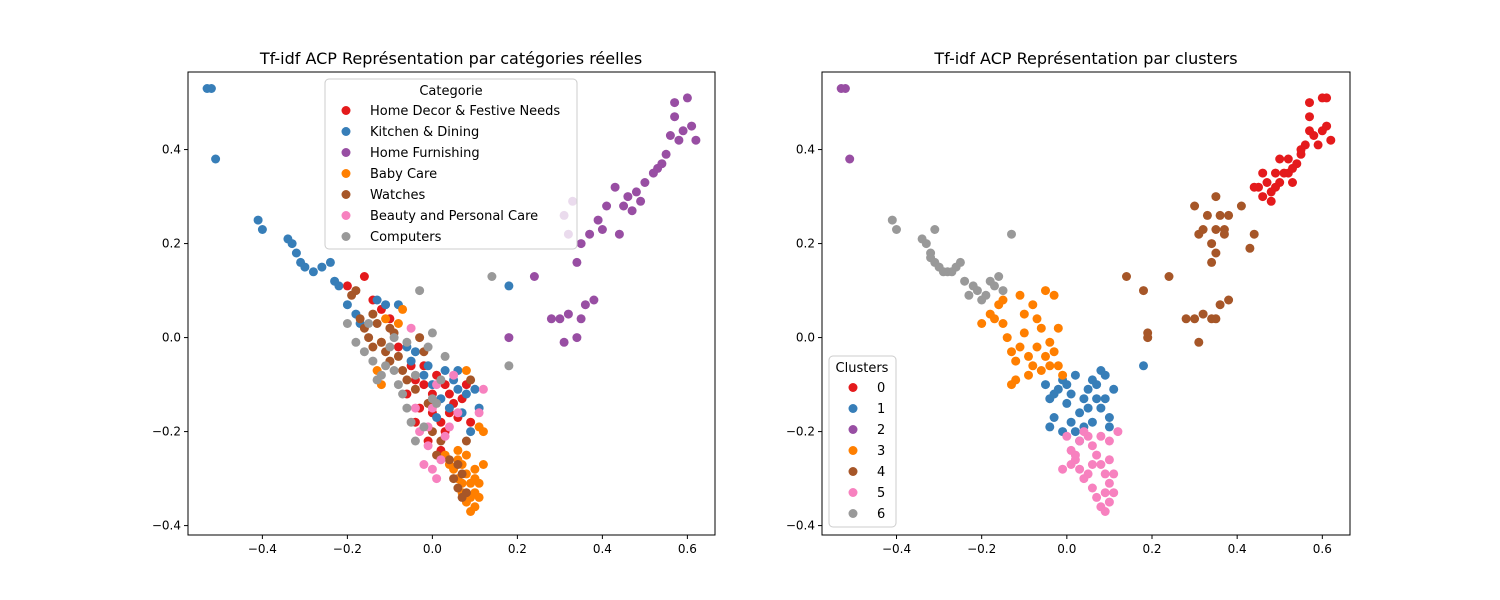  Describe the element at coordinates (472, 545) in the screenshot. I see `x-axis: −0.4 −0.2 0.0 0.2 0.4 0.6` at that location.